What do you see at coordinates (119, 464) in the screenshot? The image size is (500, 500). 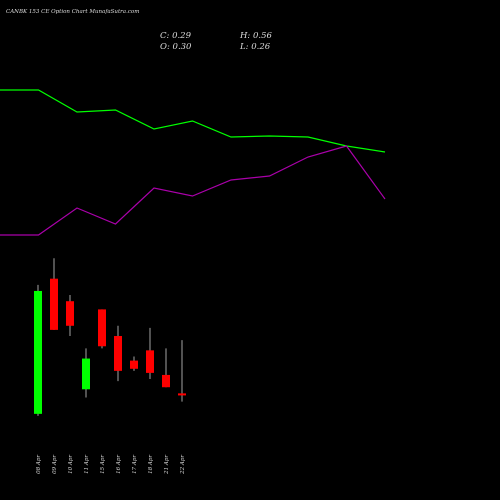 I see `x-tick-label: 16 Apr` at bounding box center [119, 464].